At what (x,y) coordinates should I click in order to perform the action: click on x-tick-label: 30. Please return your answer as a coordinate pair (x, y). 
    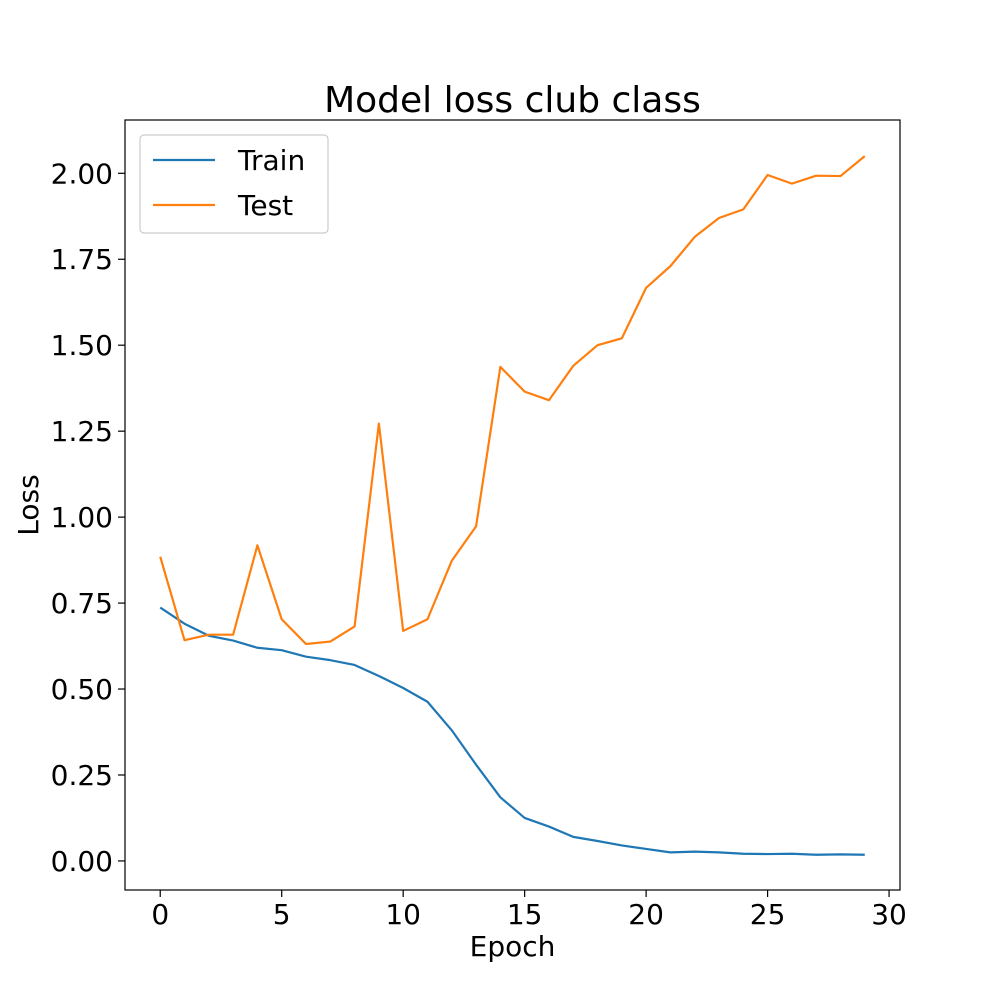
    Looking at the image, I should click on (889, 914).